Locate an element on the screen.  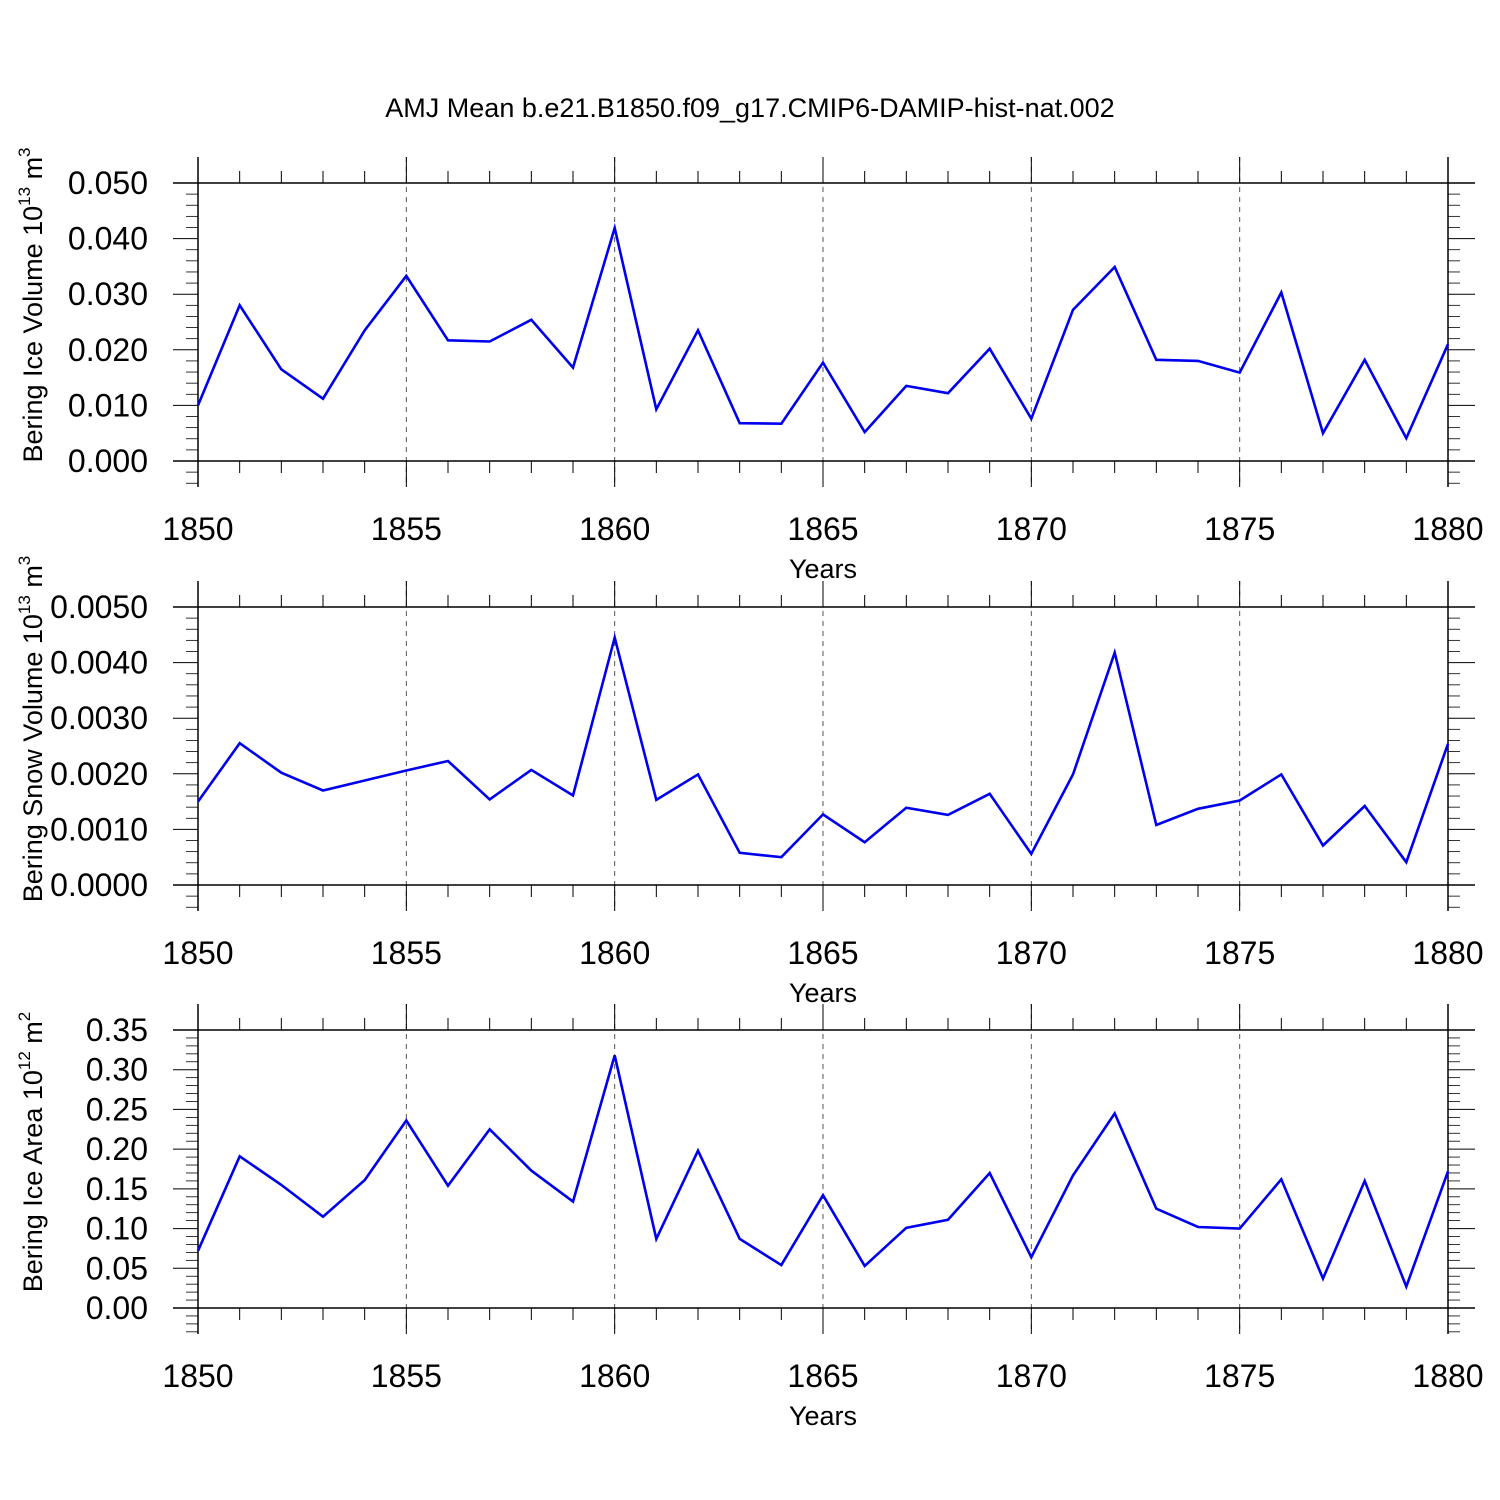
y-tick-label-6: 0.30 is located at coordinates (117, 1070).